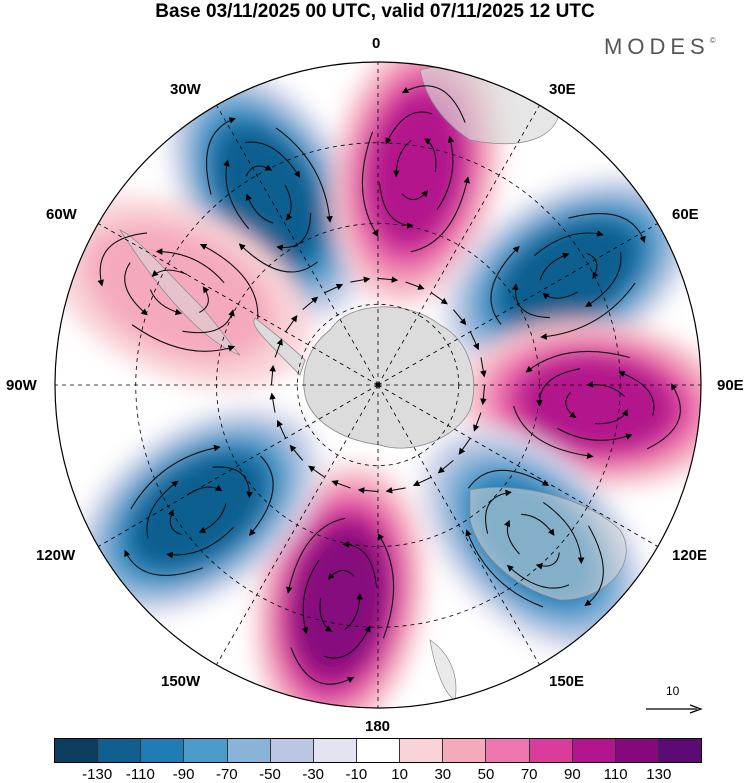 This screenshot has height=783, width=750. I want to click on colorbar-tick-label: 50, so click(486, 774).